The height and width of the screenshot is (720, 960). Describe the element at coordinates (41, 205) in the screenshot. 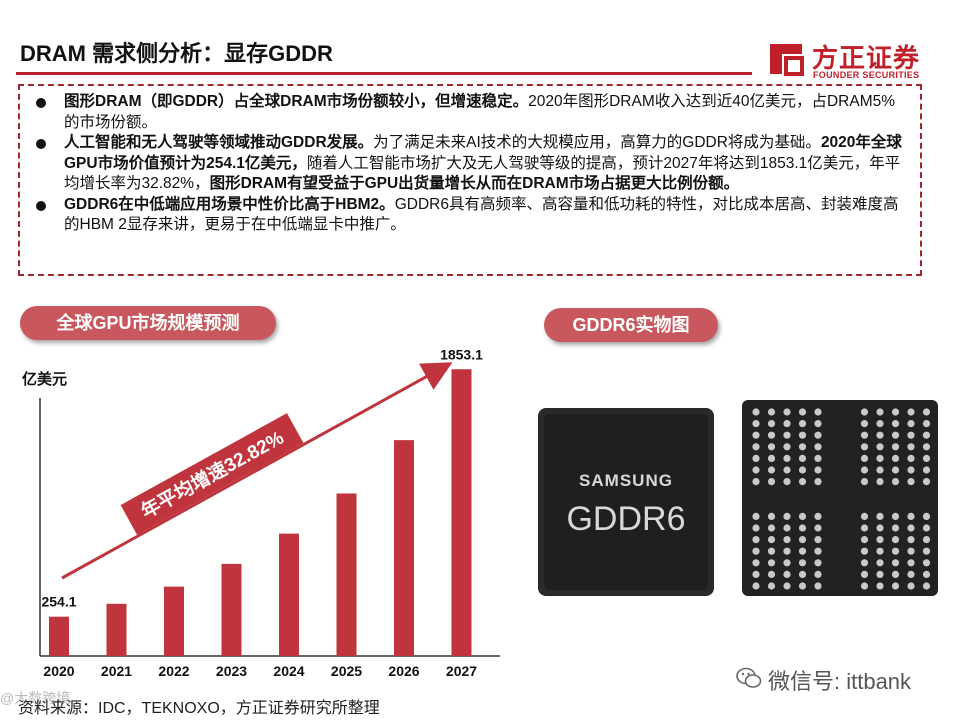

I see `bullet-dot` at that location.